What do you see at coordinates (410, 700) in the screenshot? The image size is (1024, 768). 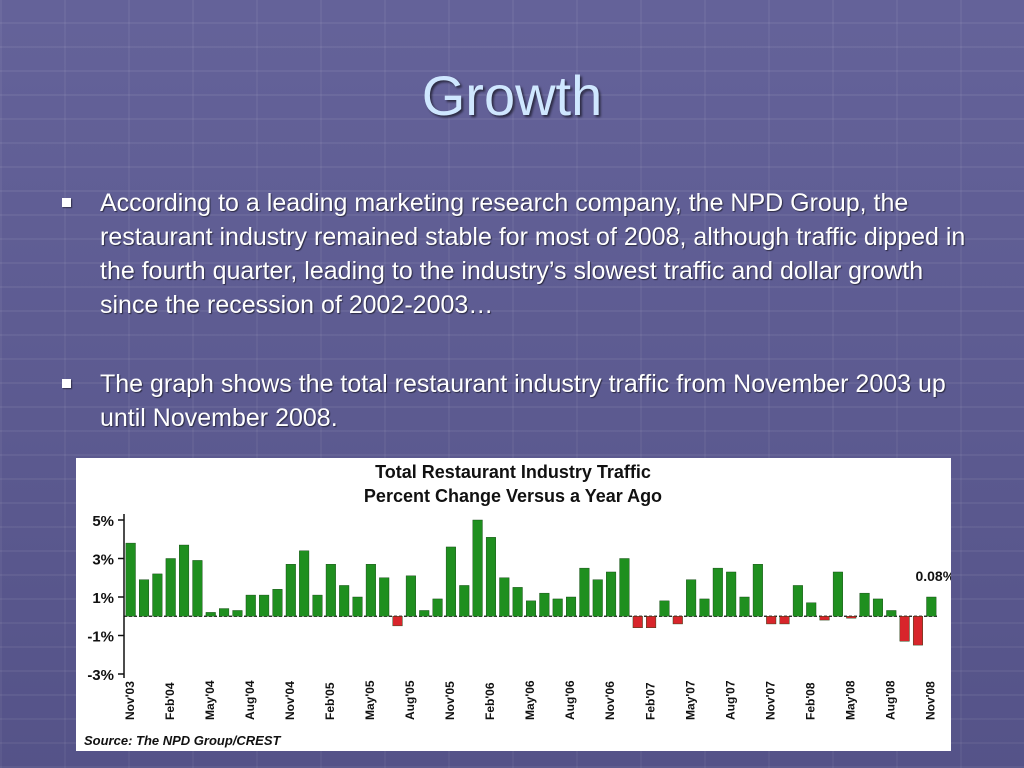 I see `x-tick-label: Aug'05` at bounding box center [410, 700].